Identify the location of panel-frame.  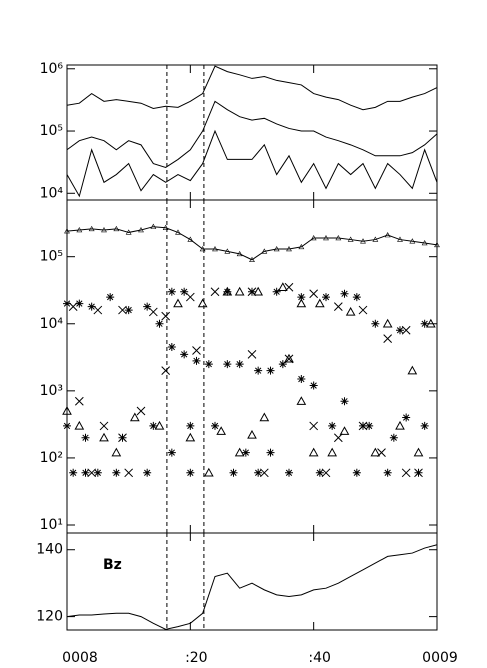
(252, 581).